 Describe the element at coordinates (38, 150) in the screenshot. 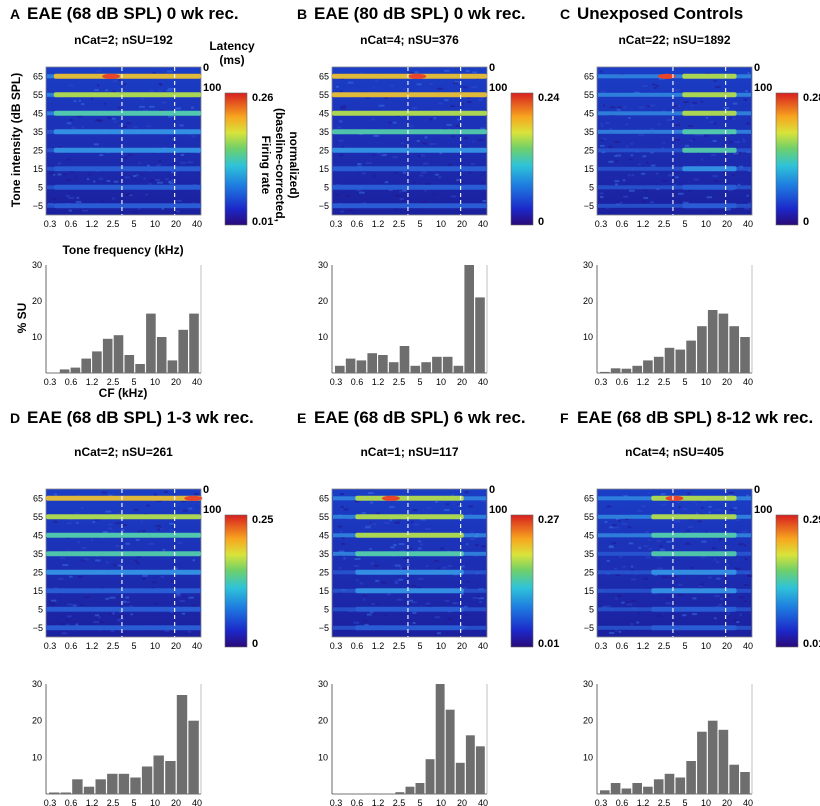

I see `y-tick-label: 25` at that location.